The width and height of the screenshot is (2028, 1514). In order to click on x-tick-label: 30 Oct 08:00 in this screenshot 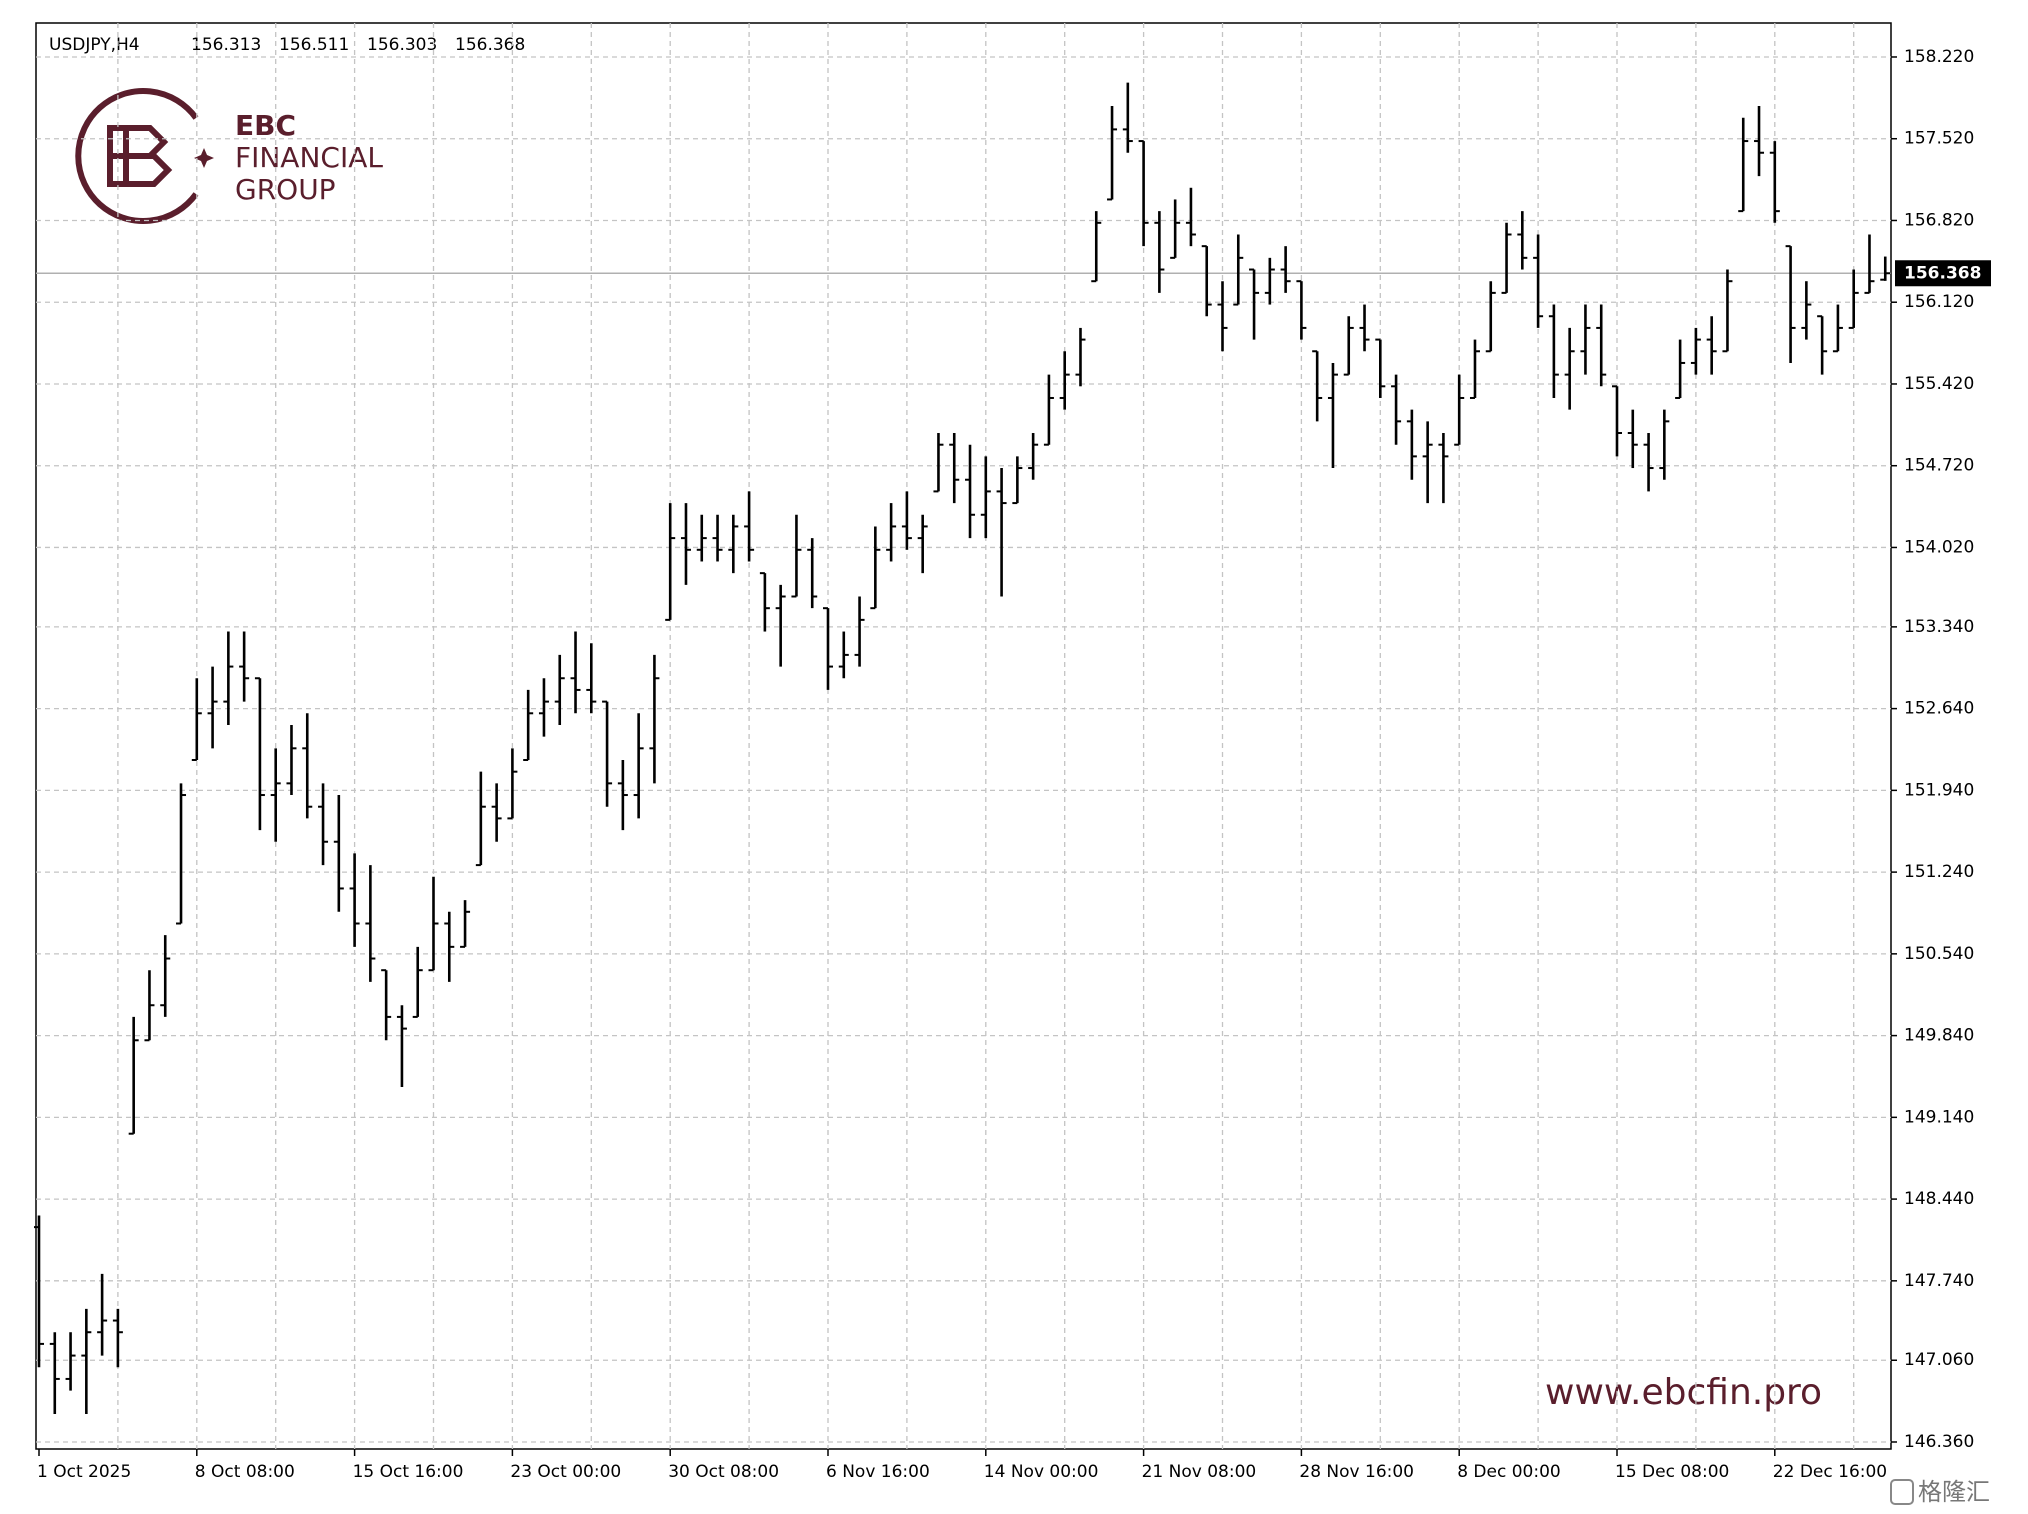, I will do `click(723, 1472)`.